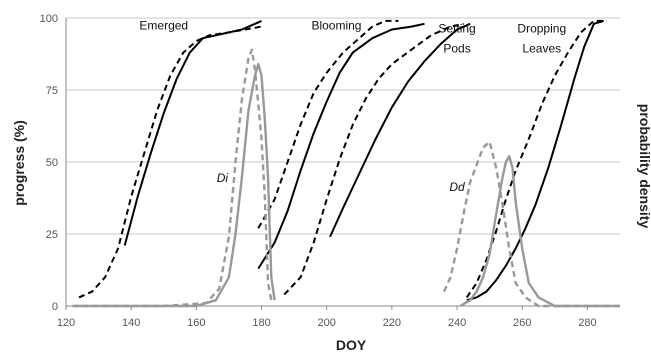 The image size is (651, 354). I want to click on series-line-setting-pods-solid, so click(400, 130).